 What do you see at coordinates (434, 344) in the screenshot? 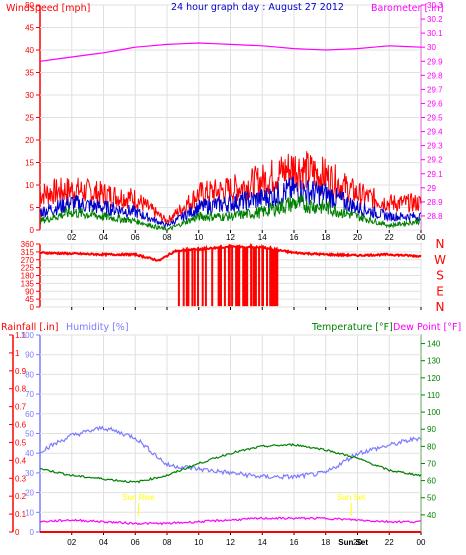
I see `temperature-tick-label: 140` at bounding box center [434, 344].